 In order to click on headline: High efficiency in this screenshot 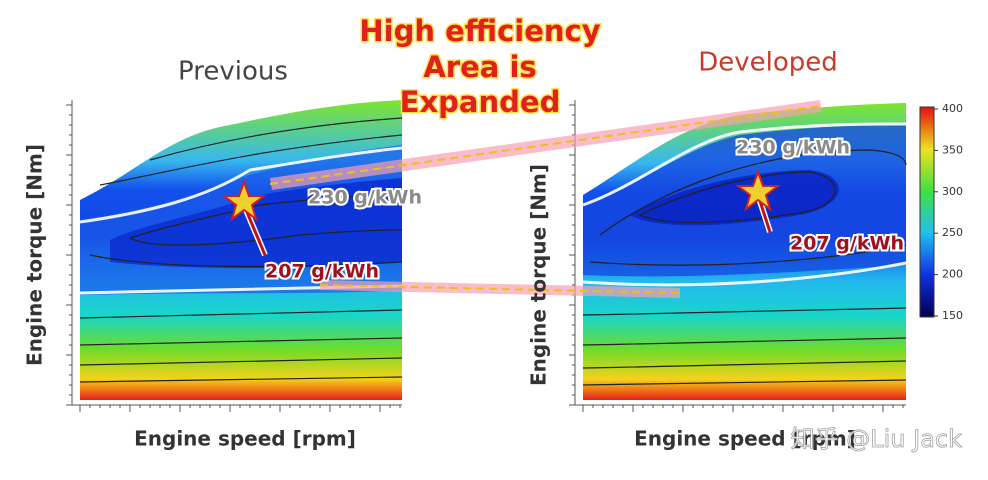, I will do `click(479, 31)`.